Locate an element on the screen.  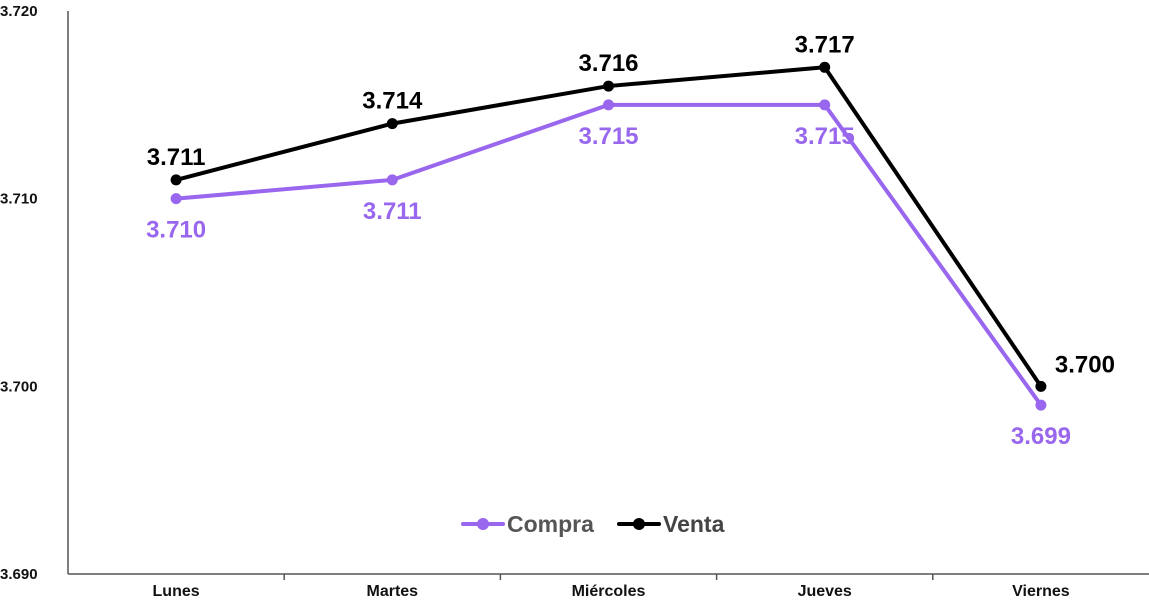
data-label-venta: 3.716 is located at coordinates (608, 63).